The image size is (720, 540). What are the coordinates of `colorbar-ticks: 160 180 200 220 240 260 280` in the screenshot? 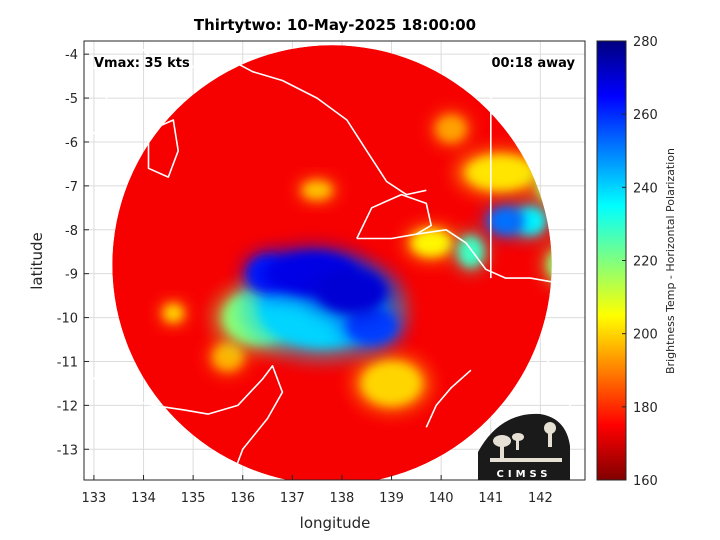 It's located at (640, 262).